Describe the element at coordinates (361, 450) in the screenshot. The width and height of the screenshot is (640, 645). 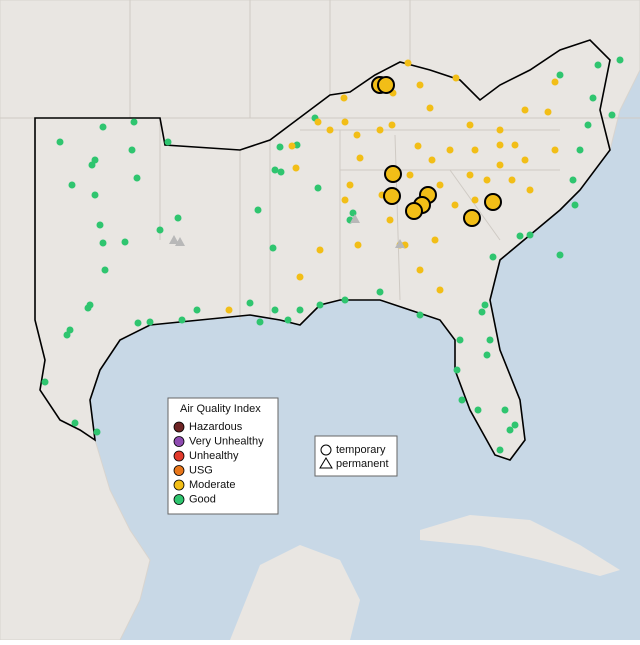
I see `shape-label: temporary` at that location.